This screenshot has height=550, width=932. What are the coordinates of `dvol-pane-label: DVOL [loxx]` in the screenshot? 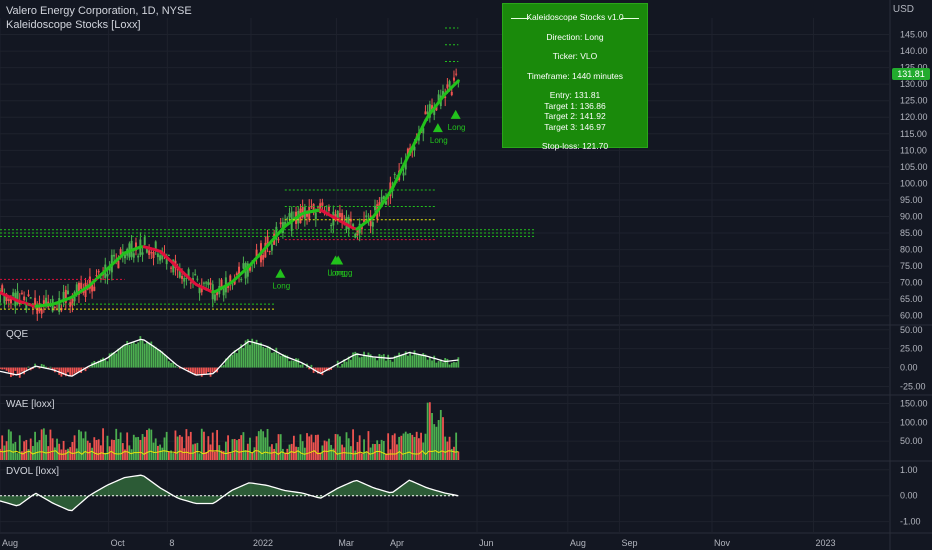 It's located at (32, 471).